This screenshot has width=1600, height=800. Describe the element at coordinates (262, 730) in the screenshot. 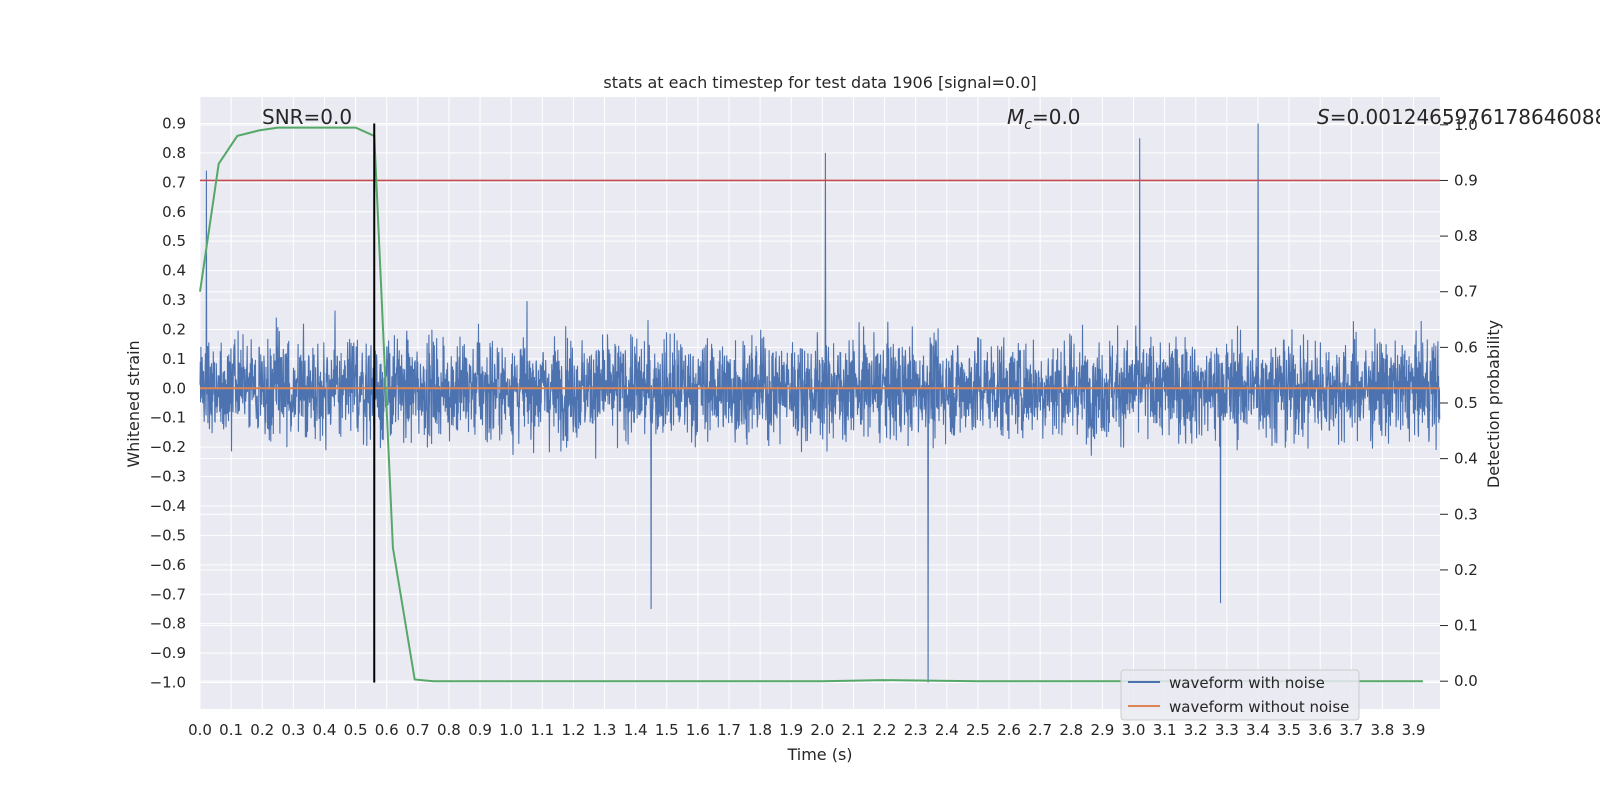

I see `x-tick-label: 0.2` at that location.